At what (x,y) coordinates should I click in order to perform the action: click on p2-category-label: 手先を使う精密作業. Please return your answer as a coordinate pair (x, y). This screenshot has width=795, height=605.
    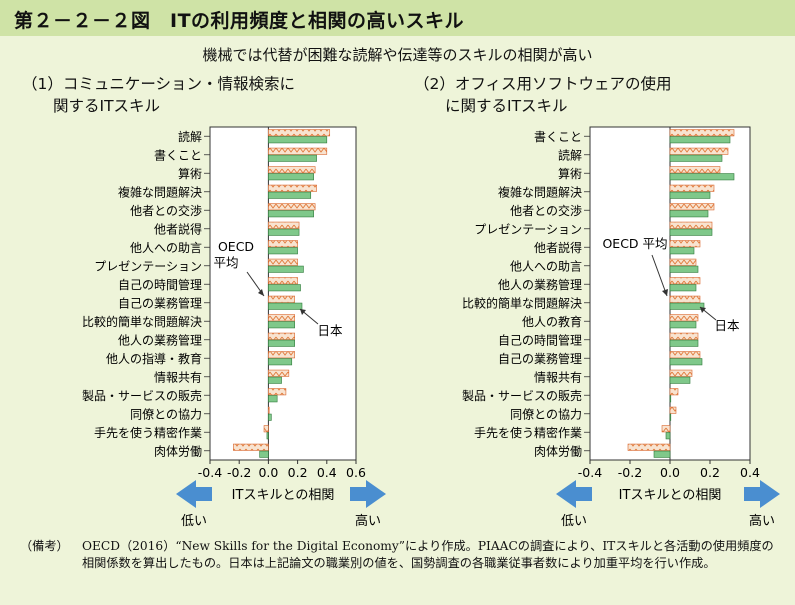
    Looking at the image, I should click on (528, 432).